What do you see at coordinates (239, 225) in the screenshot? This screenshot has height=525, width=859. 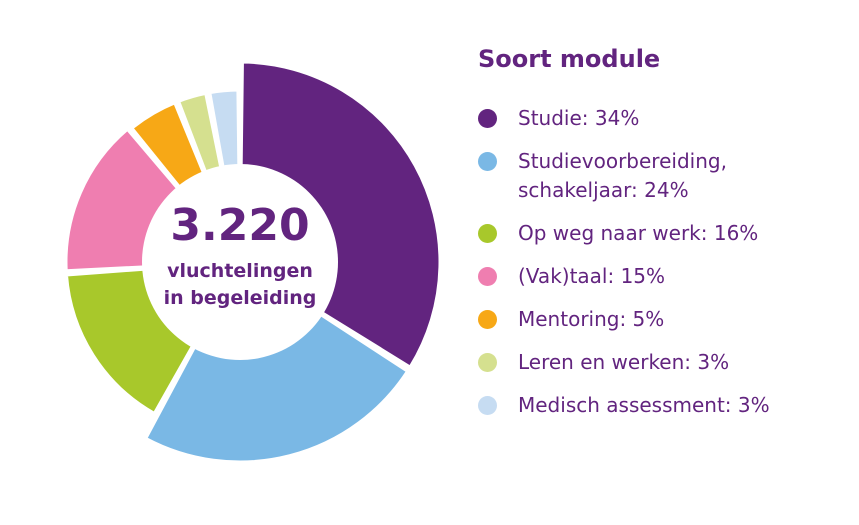 I see `center-total: 3.220` at bounding box center [239, 225].